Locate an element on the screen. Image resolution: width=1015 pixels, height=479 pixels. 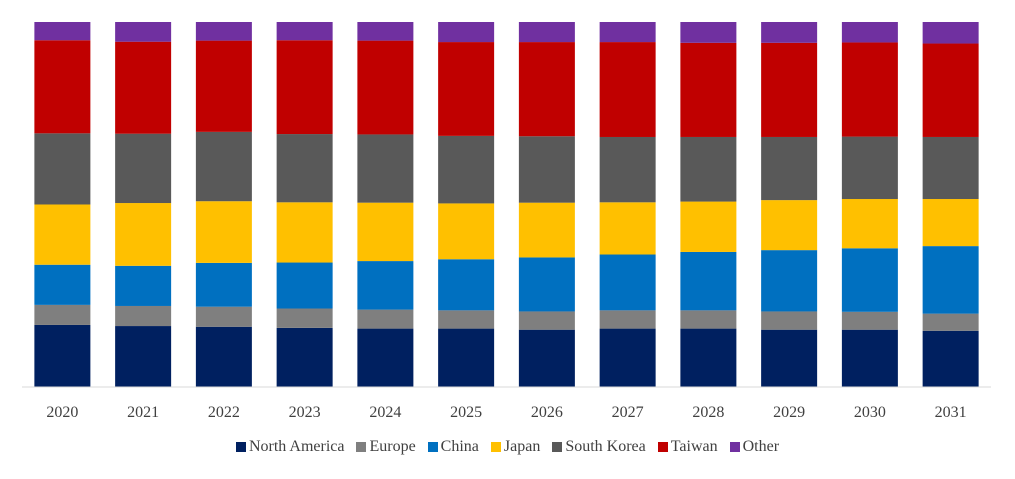
bar-segment-north-america-2021 is located at coordinates (143, 356).